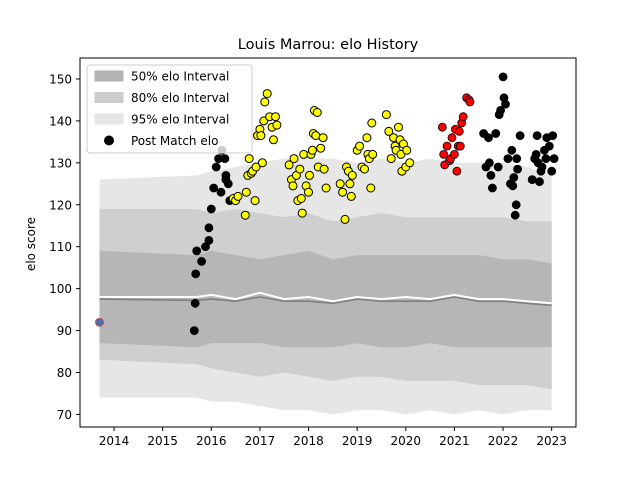 The width and height of the screenshot is (640, 480). What do you see at coordinates (60, 79) in the screenshot?
I see `y-tick-label: 150` at bounding box center [60, 79].